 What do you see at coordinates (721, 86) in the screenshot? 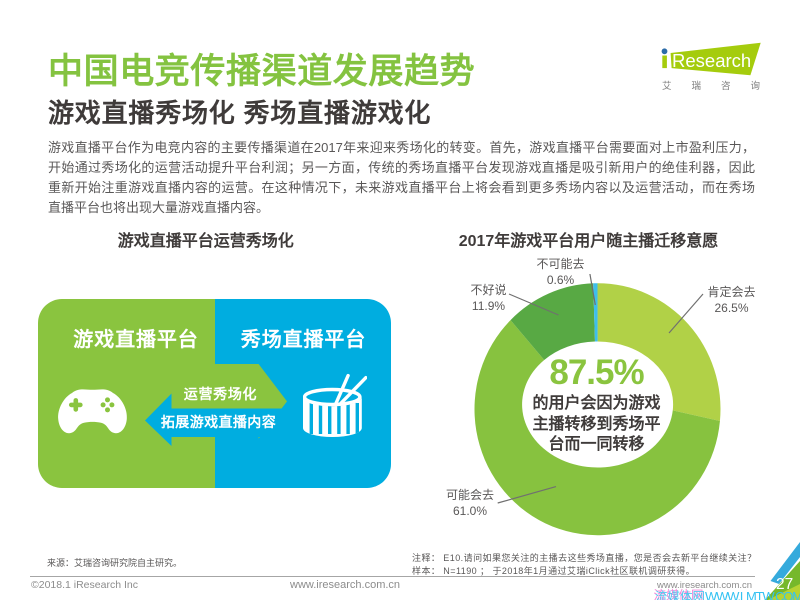
I see `svg-text: 艾瑞咨询` at bounding box center [721, 86].